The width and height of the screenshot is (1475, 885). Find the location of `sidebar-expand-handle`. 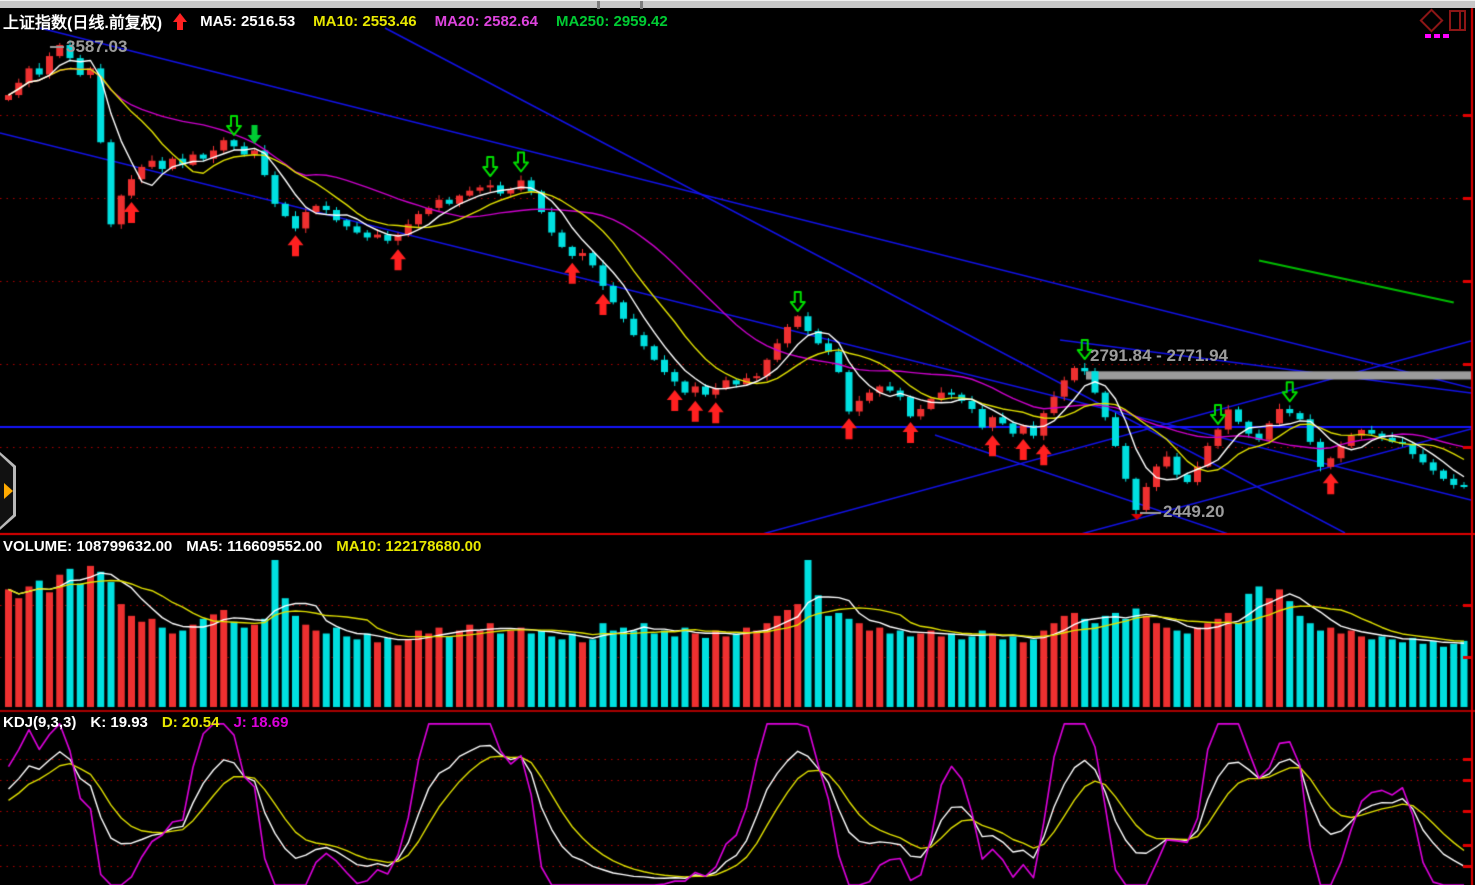

sidebar-expand-handle is located at coordinates (8, 491).